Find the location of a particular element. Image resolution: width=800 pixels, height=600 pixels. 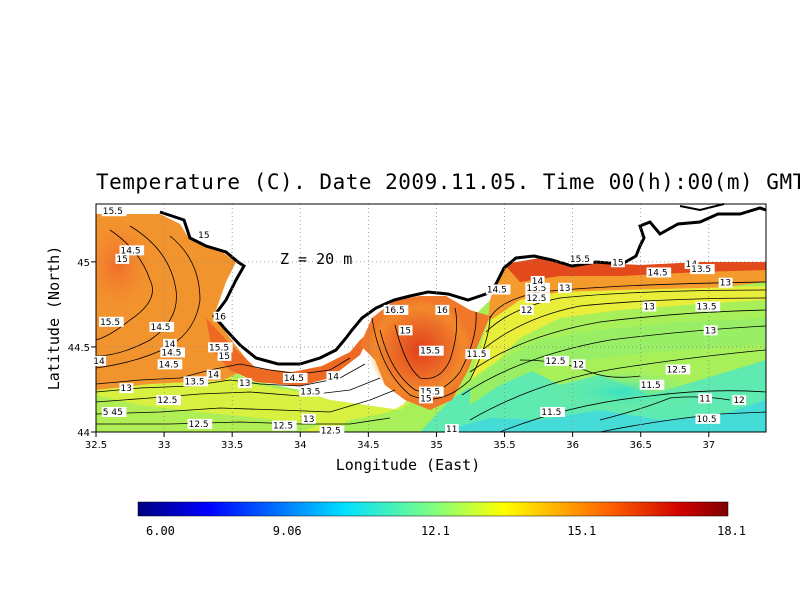

x-tick-label: 33.5 is located at coordinates (232, 445).